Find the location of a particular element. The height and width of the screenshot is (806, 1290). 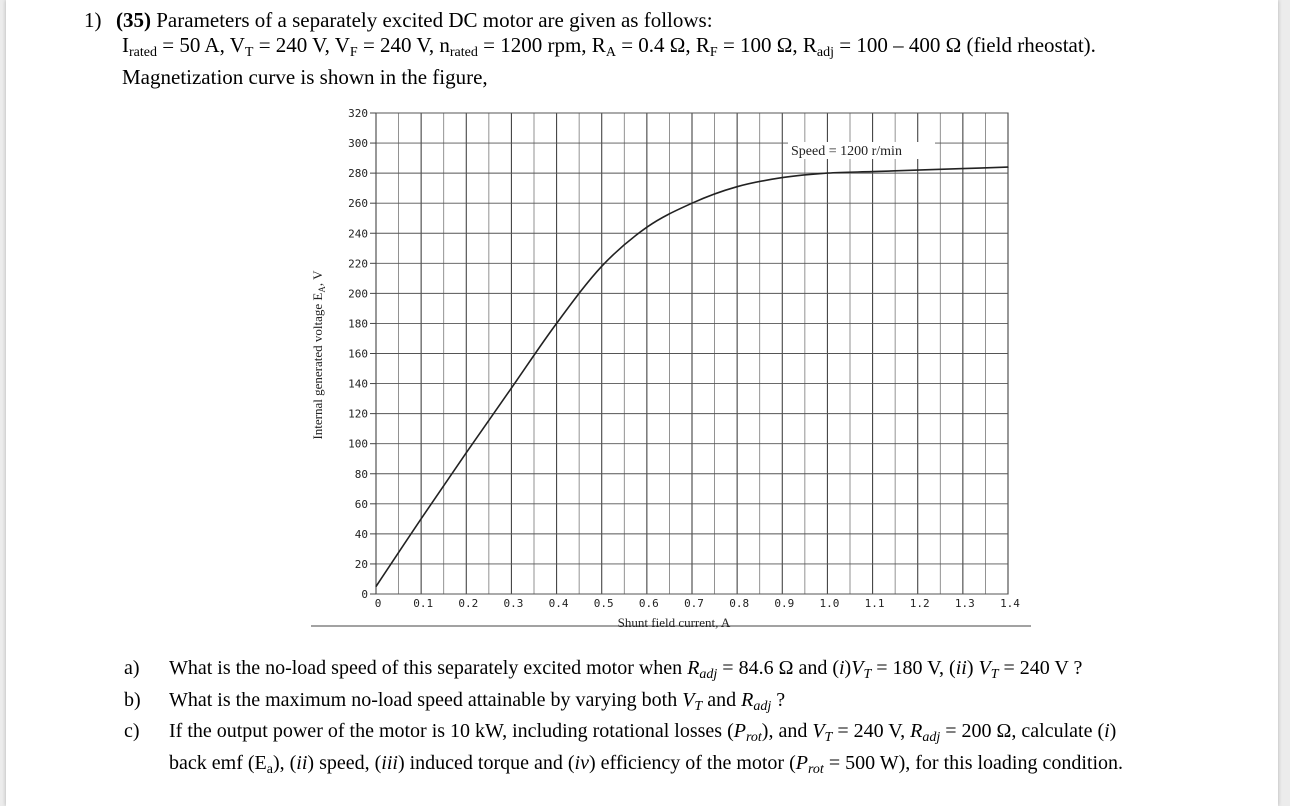

x-tick-label: 1.4 is located at coordinates (1010, 603).